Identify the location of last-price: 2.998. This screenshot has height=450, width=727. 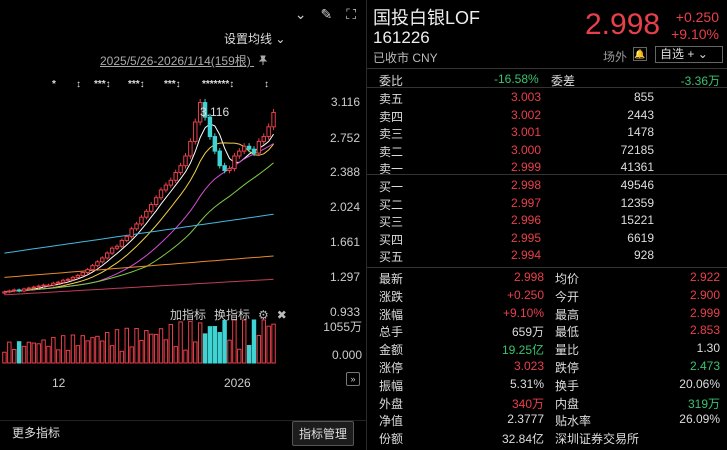
(623, 24).